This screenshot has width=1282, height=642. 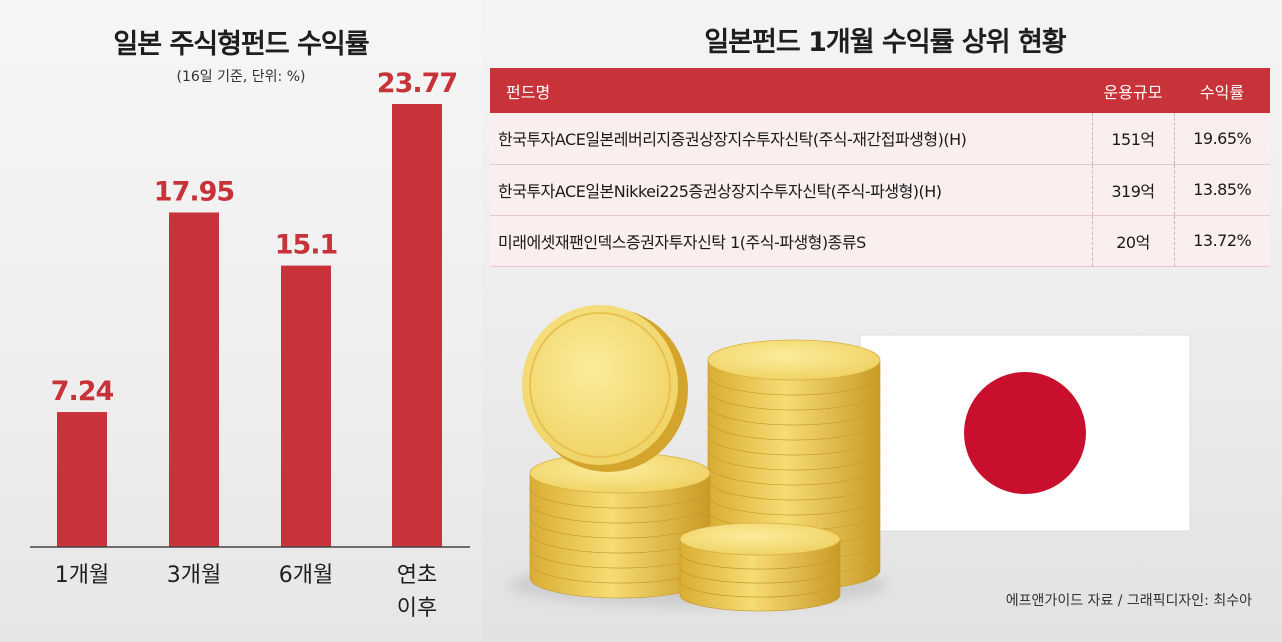 I want to click on chart-subtitle: (16일 기준, 단위: %), so click(x=241, y=77).